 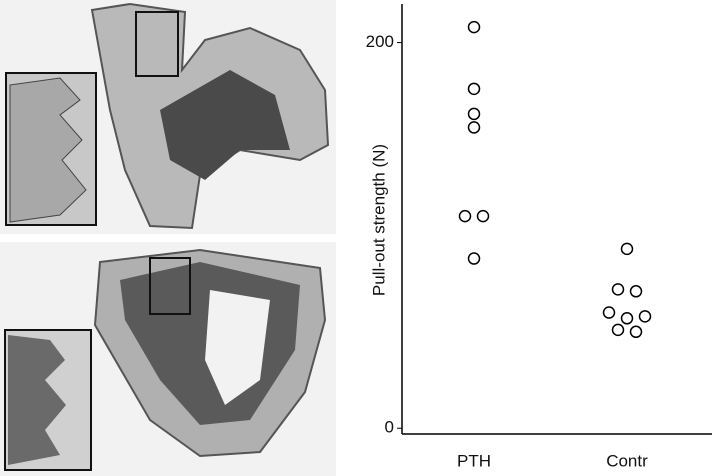 I want to click on y-axis-label: Pull-out strength (N), so click(x=378, y=220).